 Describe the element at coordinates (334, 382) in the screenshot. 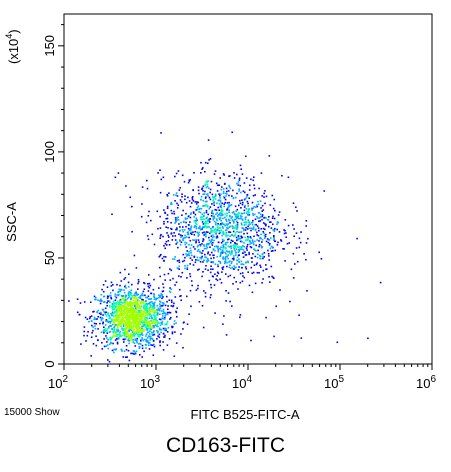

I see `x-tick-label: 105` at that location.